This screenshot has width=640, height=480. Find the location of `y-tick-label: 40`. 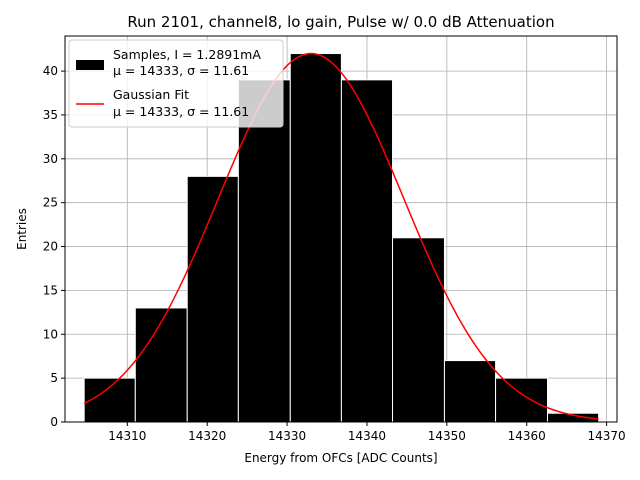

y-tick-label: 40 is located at coordinates (50, 71).